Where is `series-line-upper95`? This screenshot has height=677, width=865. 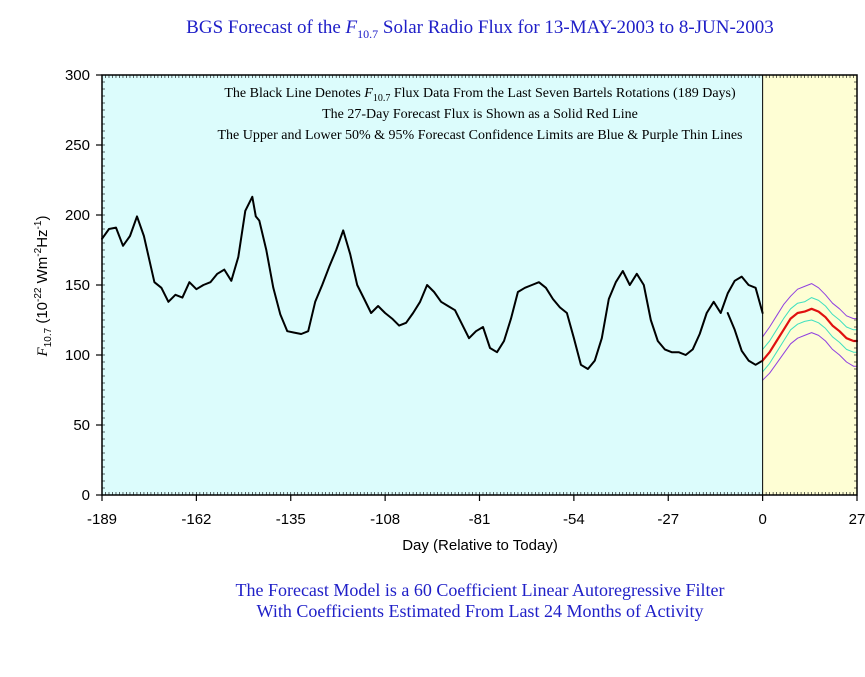 series-line-upper95 is located at coordinates (810, 310).